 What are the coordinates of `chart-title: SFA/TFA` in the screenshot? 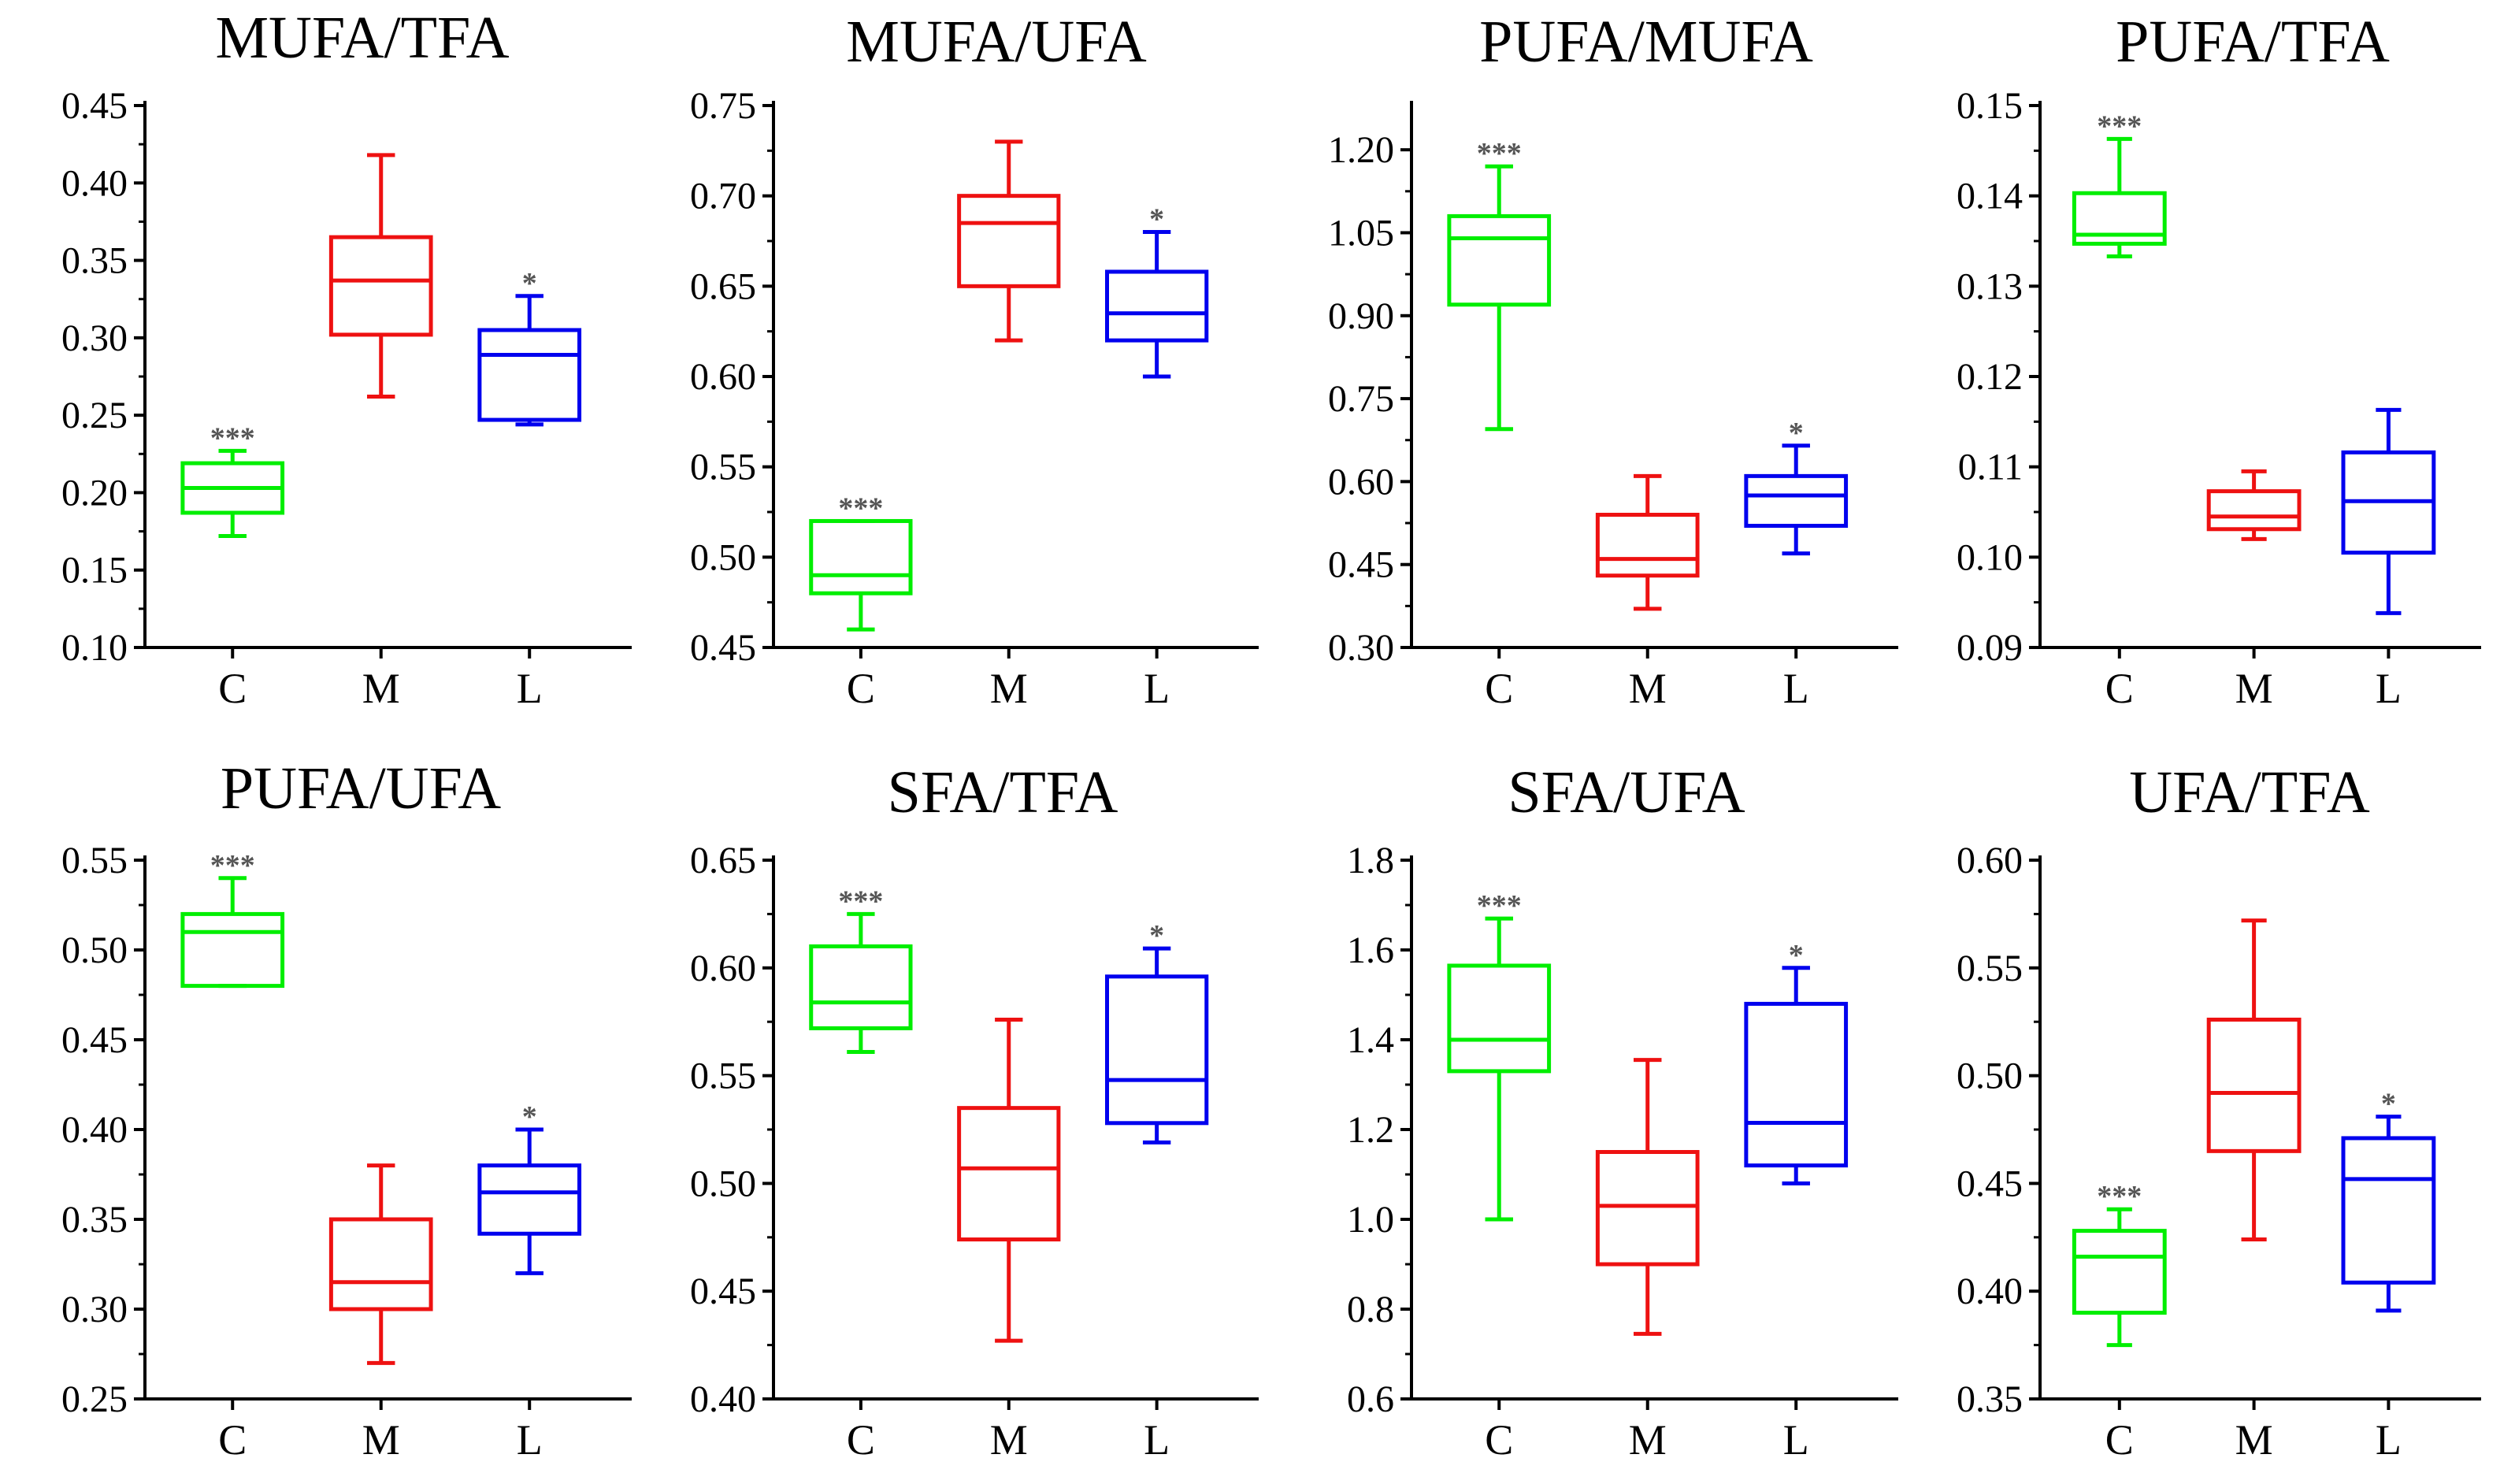 It's located at (1003, 792).